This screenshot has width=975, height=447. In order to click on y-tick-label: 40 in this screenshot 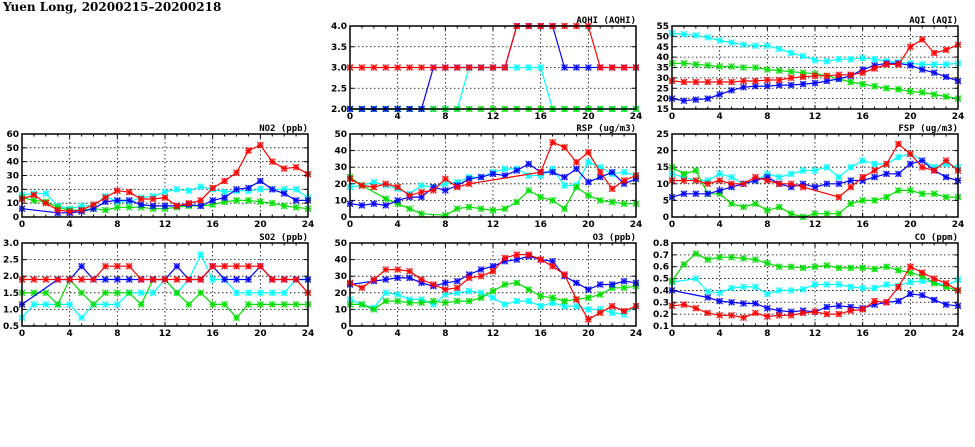, I will do `click(340, 261)`.